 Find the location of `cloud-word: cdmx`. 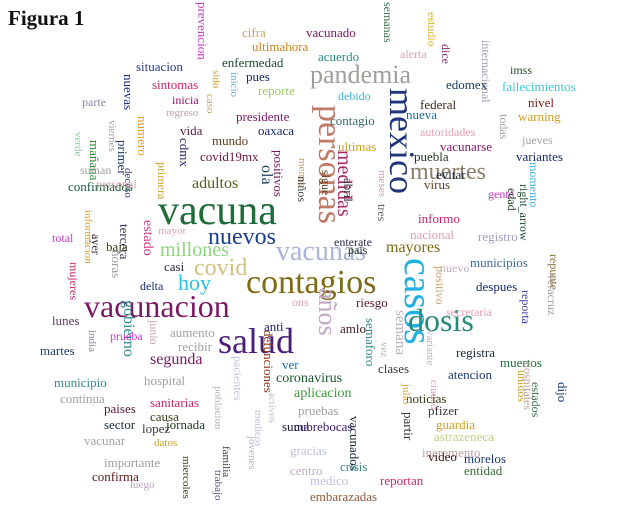

cloud-word: cdmx is located at coordinates (184, 152).